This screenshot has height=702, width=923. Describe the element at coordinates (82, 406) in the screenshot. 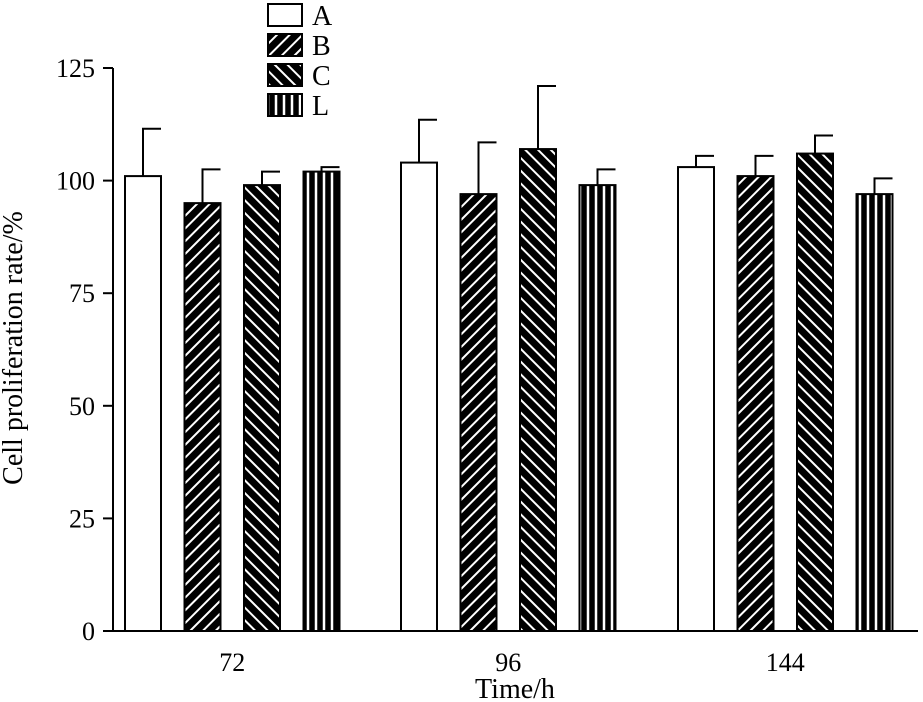

I see `y-tick-label: 50` at that location.